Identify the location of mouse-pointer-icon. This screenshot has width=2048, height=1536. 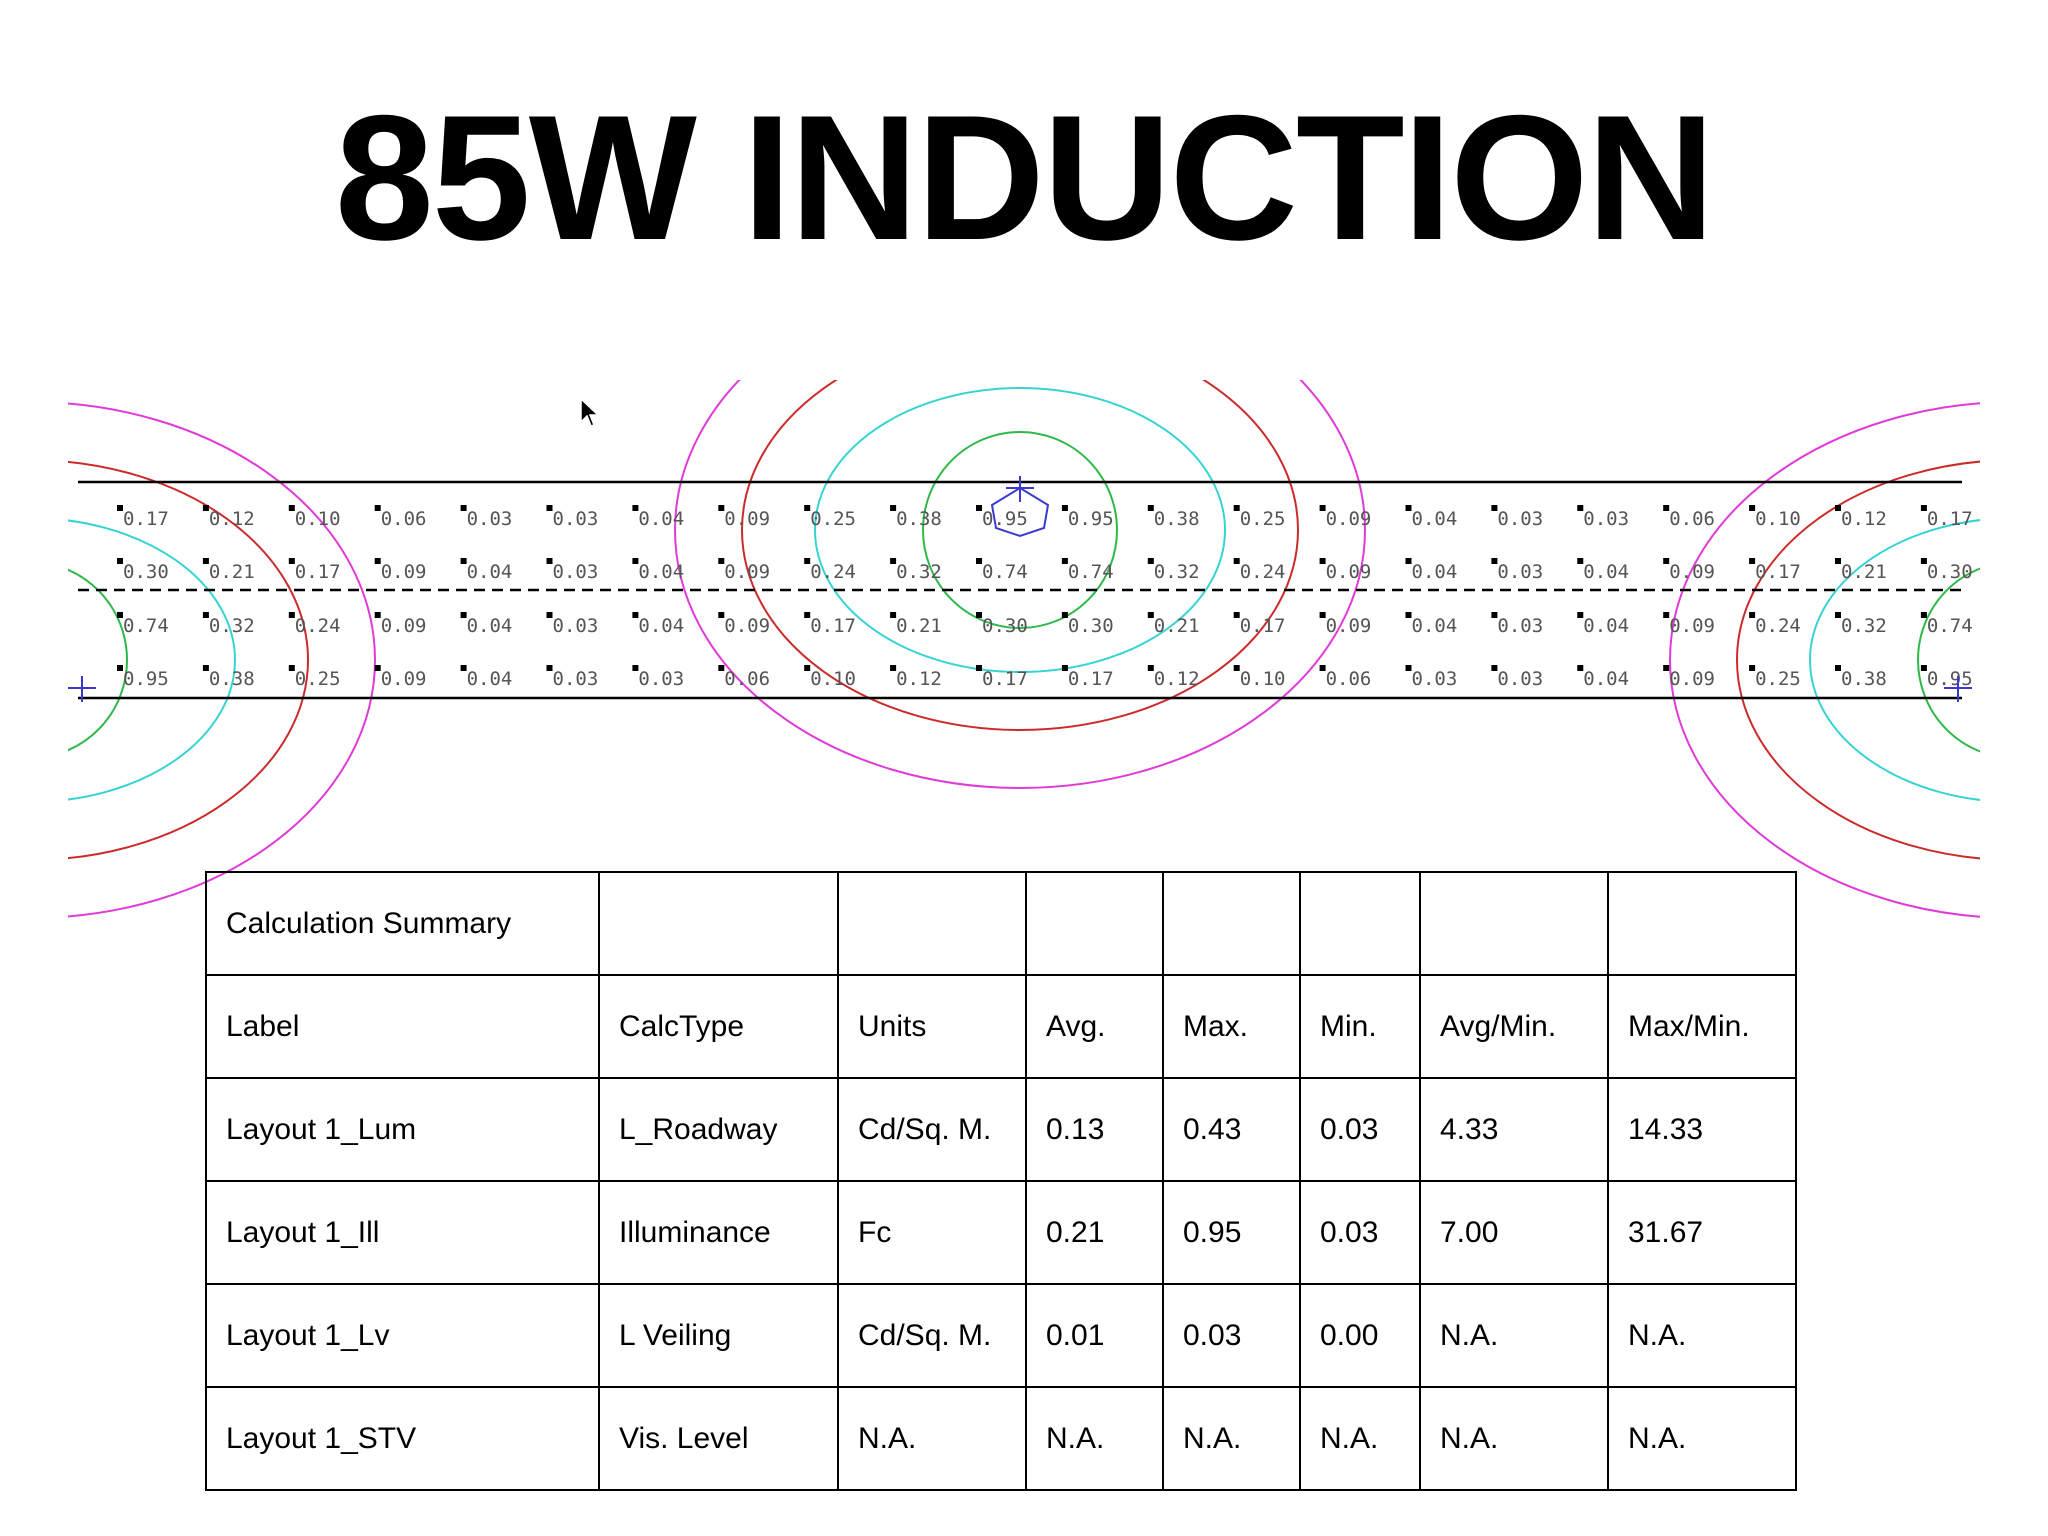
(590, 412).